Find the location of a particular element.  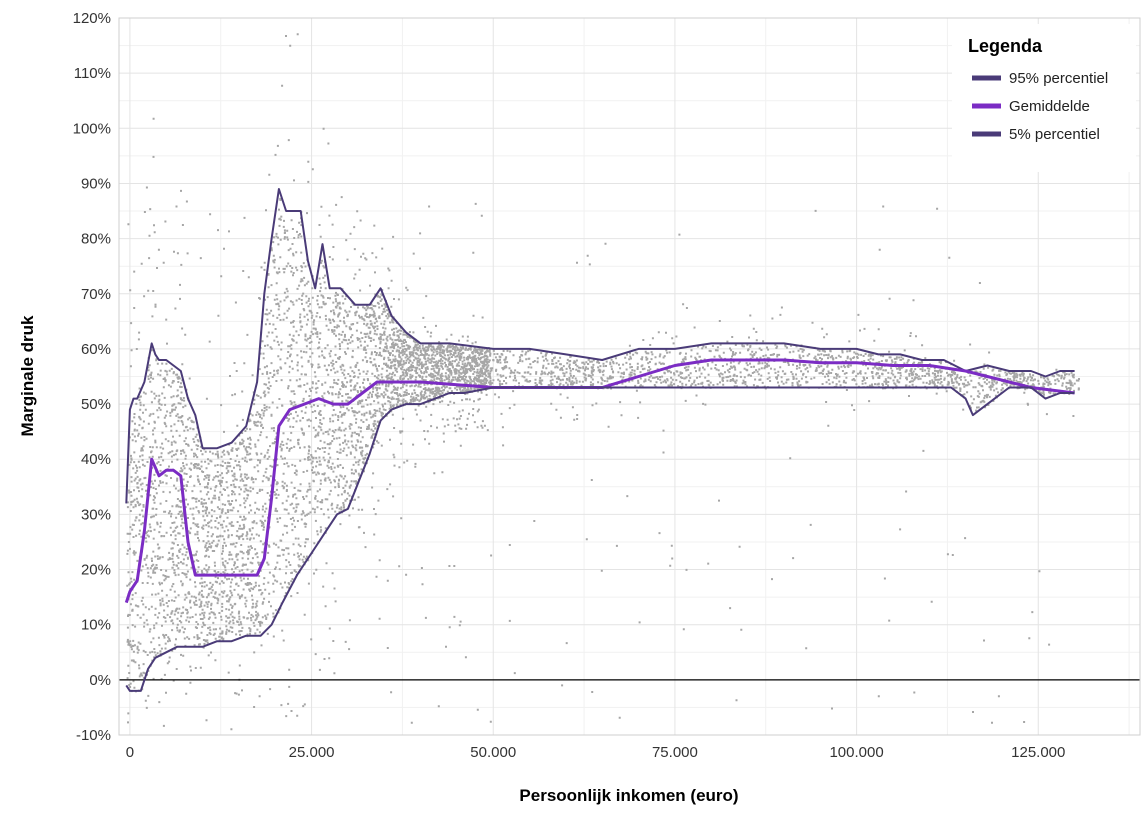

x-axis-ticks: 0 25.000 50.000 75.000 100.000 125.000 is located at coordinates (596, 752).